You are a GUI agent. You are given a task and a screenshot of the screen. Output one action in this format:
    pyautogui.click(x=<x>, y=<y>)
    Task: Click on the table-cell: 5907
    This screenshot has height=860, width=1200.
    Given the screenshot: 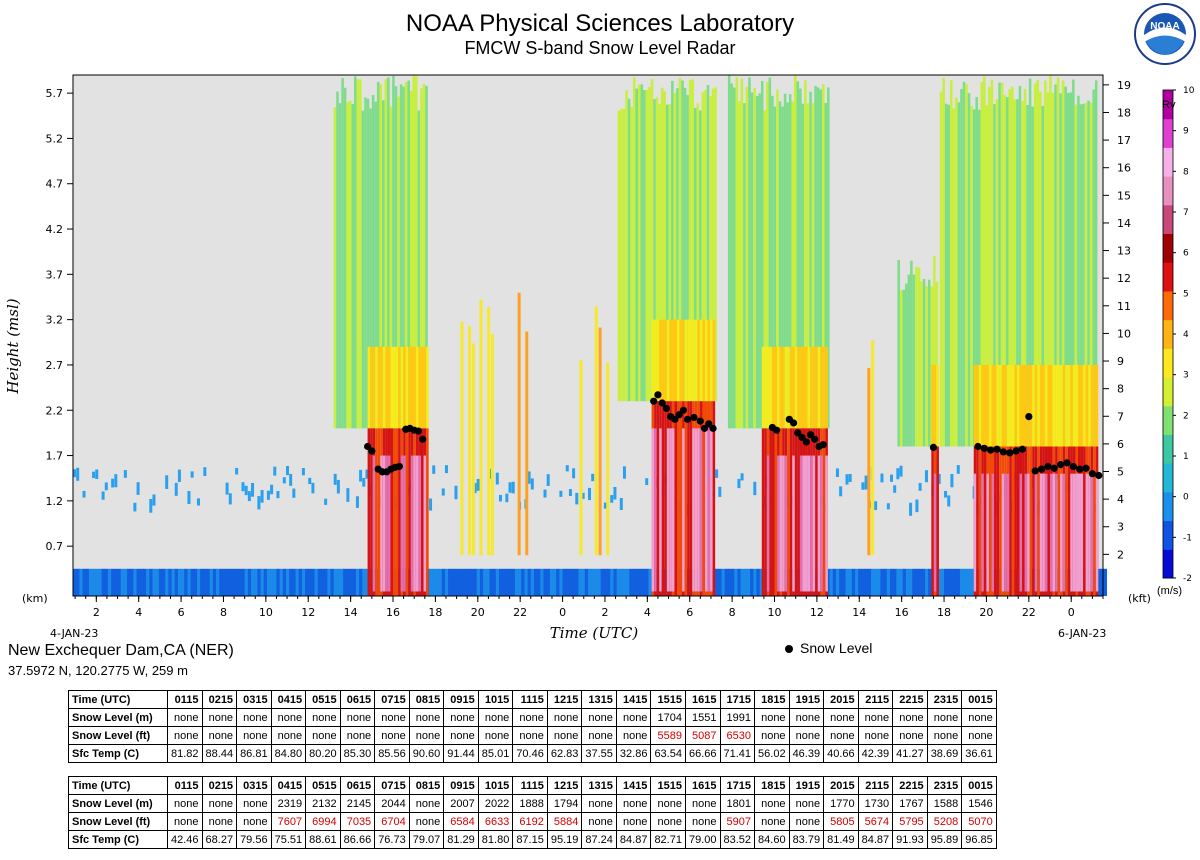 What is the action you would take?
    pyautogui.click(x=737, y=821)
    